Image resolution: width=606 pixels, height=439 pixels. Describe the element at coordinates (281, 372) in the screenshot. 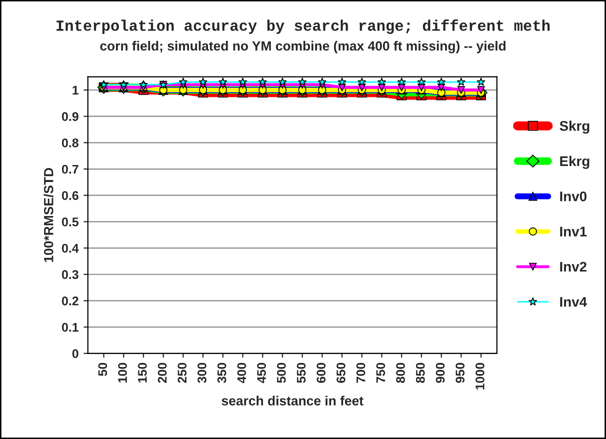

I see `x-tick-label: 500` at that location.